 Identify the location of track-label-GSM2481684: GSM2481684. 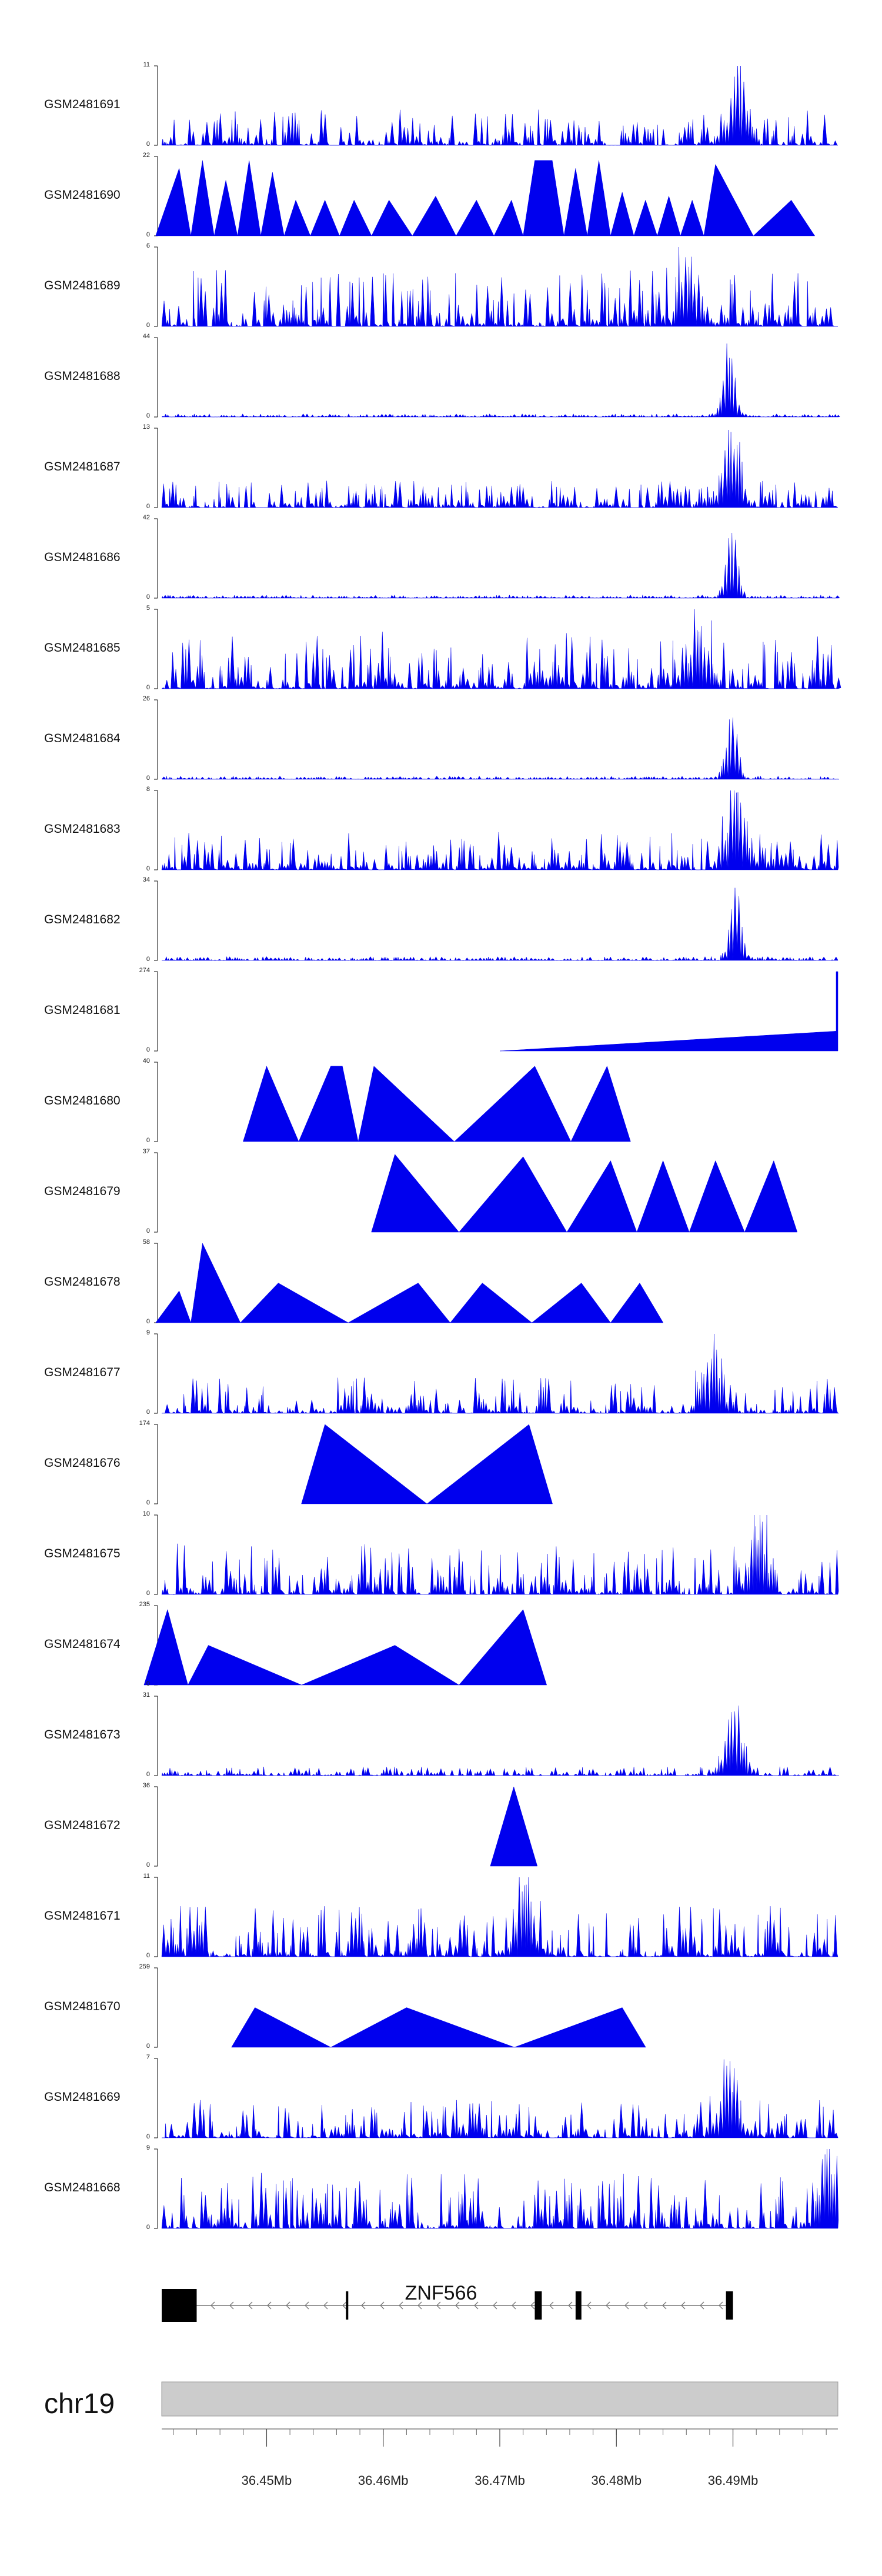
(82, 738).